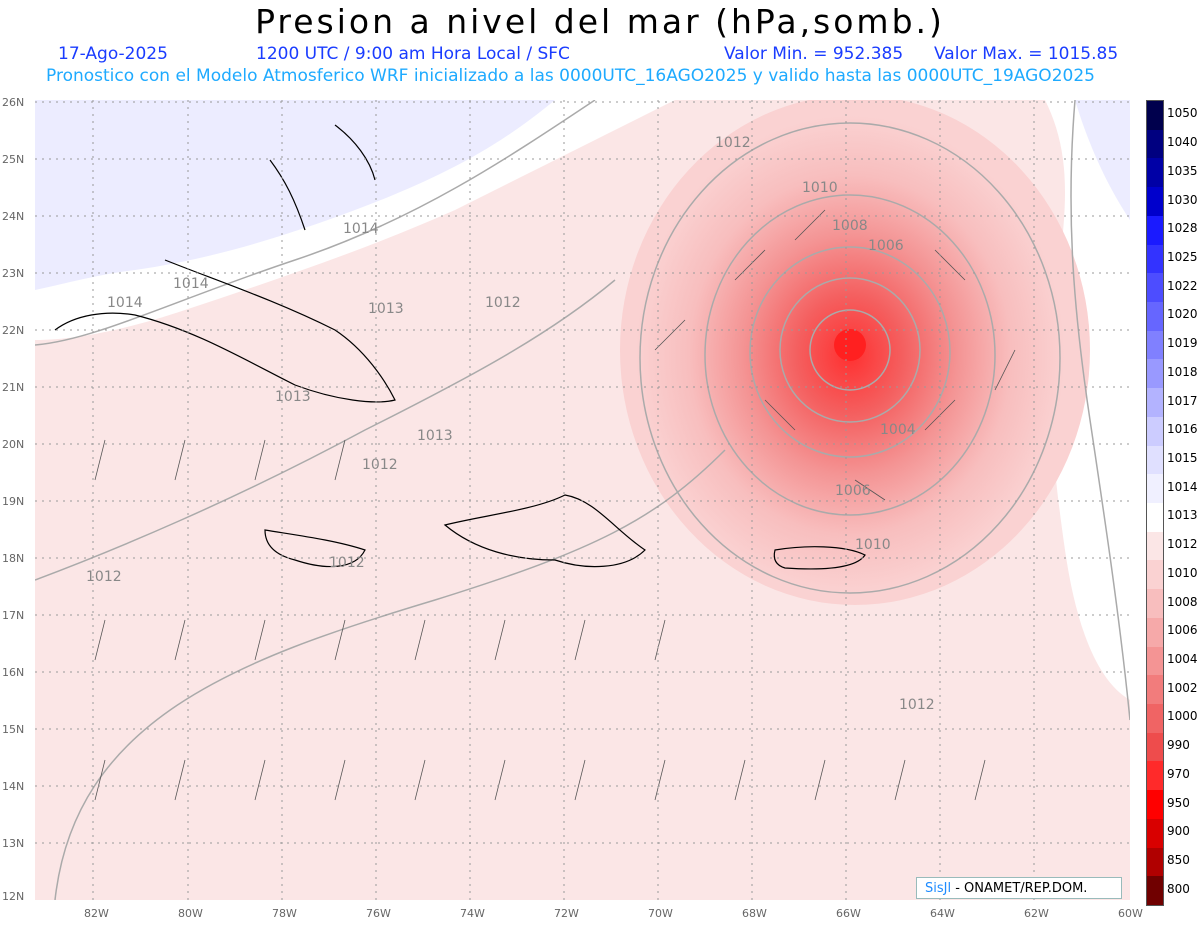 This screenshot has height=927, width=1200. I want to click on contour-label: 1010, so click(873, 545).